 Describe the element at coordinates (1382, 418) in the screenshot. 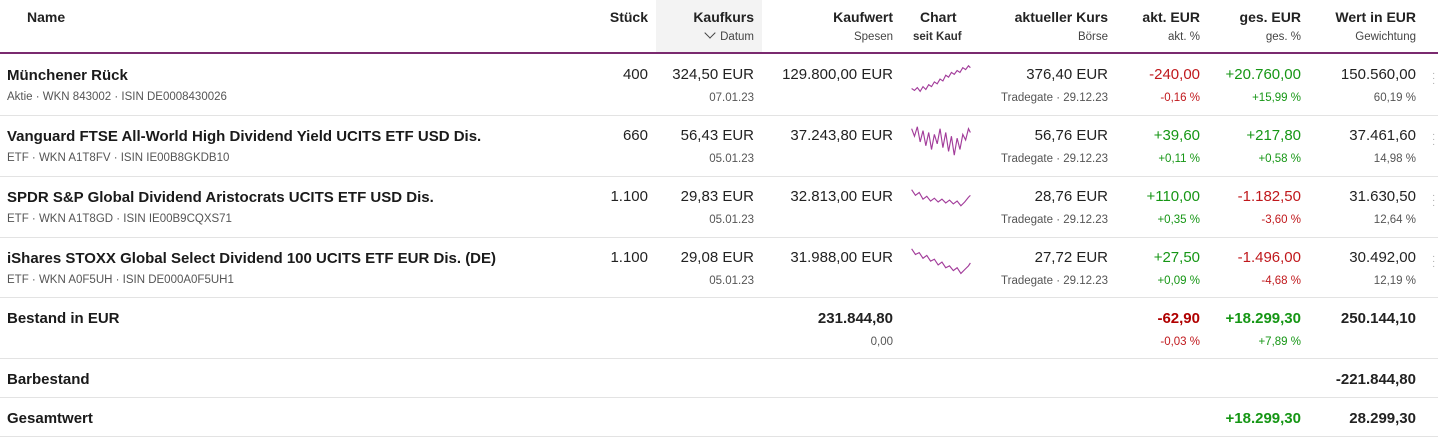

I see `gesamt-wert: 28.299,30` at that location.